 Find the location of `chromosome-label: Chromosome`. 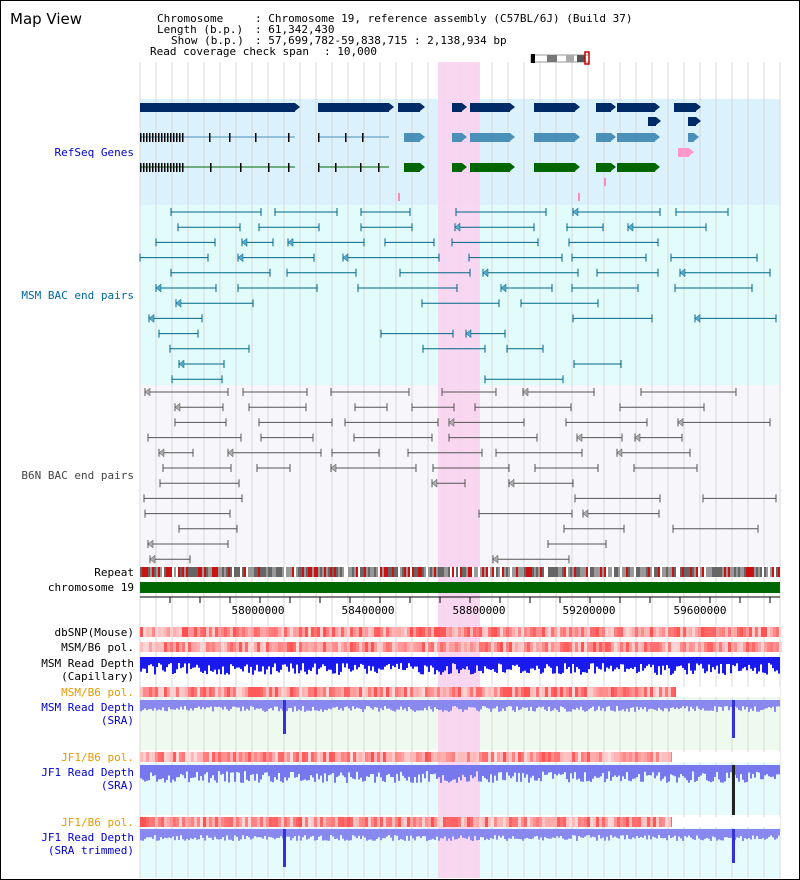

chromosome-label: Chromosome is located at coordinates (190, 18).